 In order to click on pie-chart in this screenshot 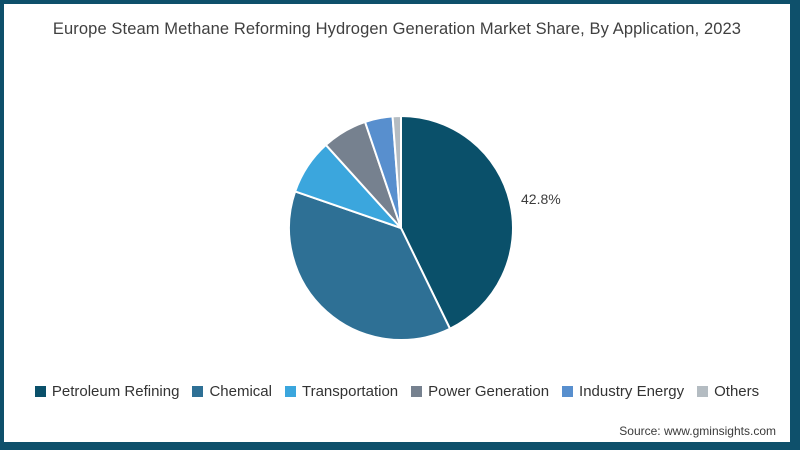, I will do `click(401, 228)`.